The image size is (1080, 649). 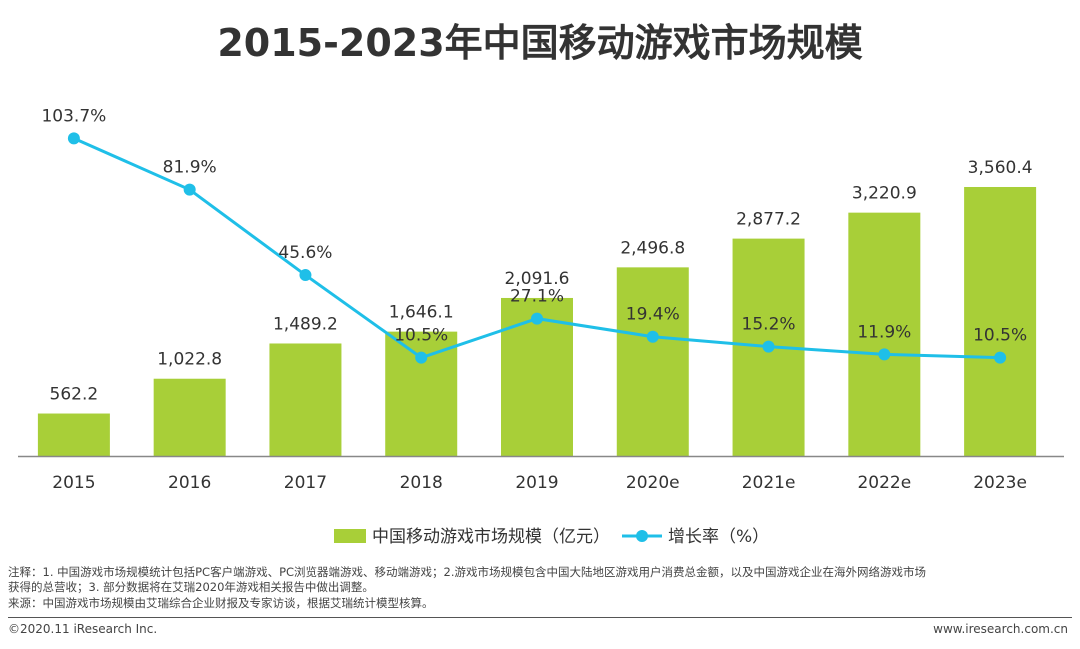 I want to click on growth-point-2016, so click(x=189, y=189).